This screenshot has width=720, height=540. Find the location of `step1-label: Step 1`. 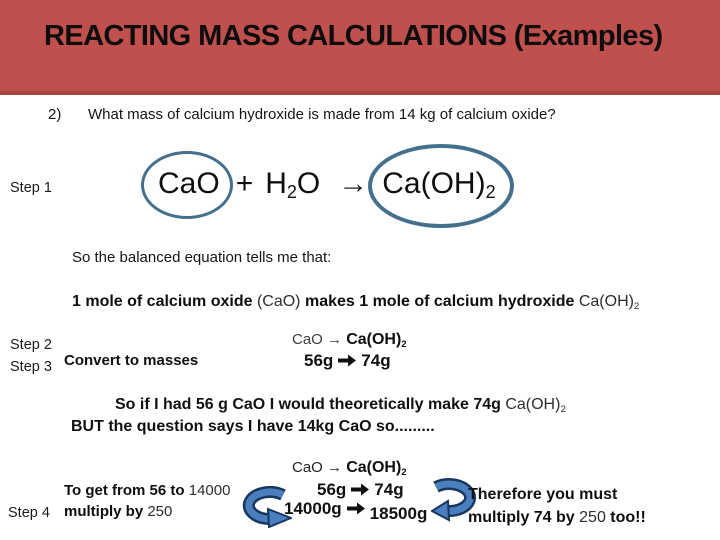

step1-label: Step 1 is located at coordinates (31, 188).